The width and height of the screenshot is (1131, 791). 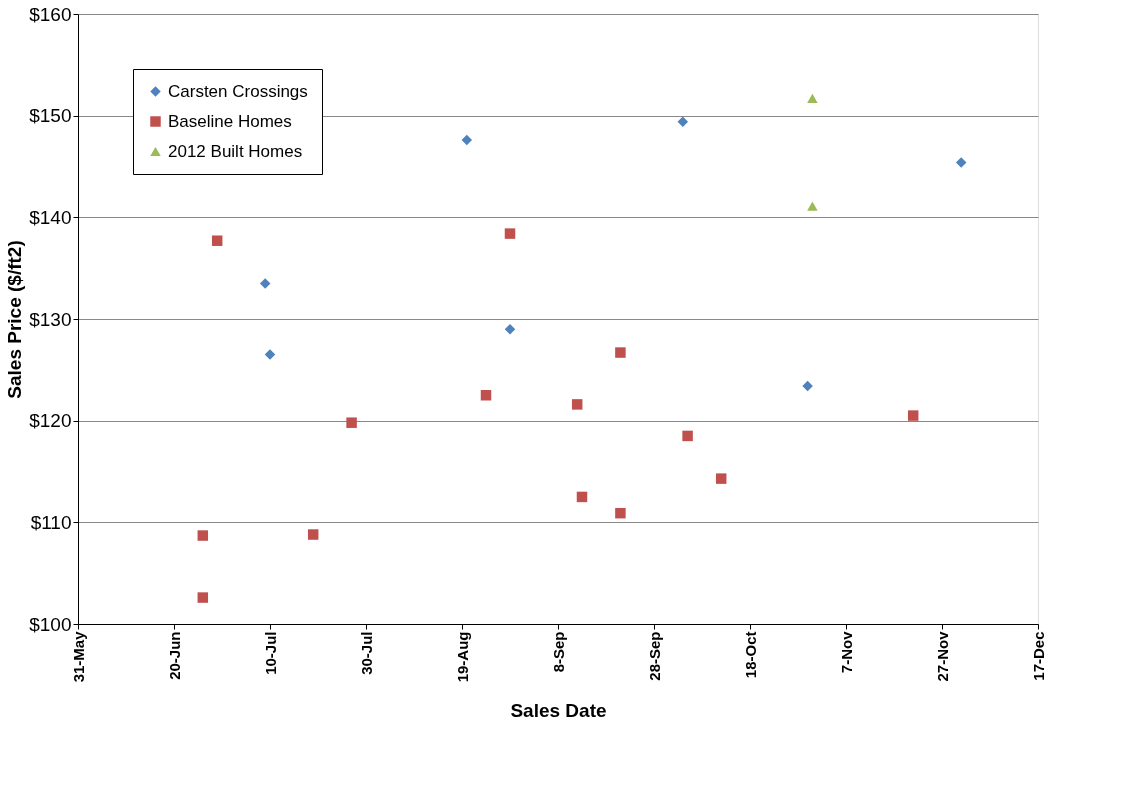 I want to click on x-tick-label: 31-May, so click(x=78, y=656).